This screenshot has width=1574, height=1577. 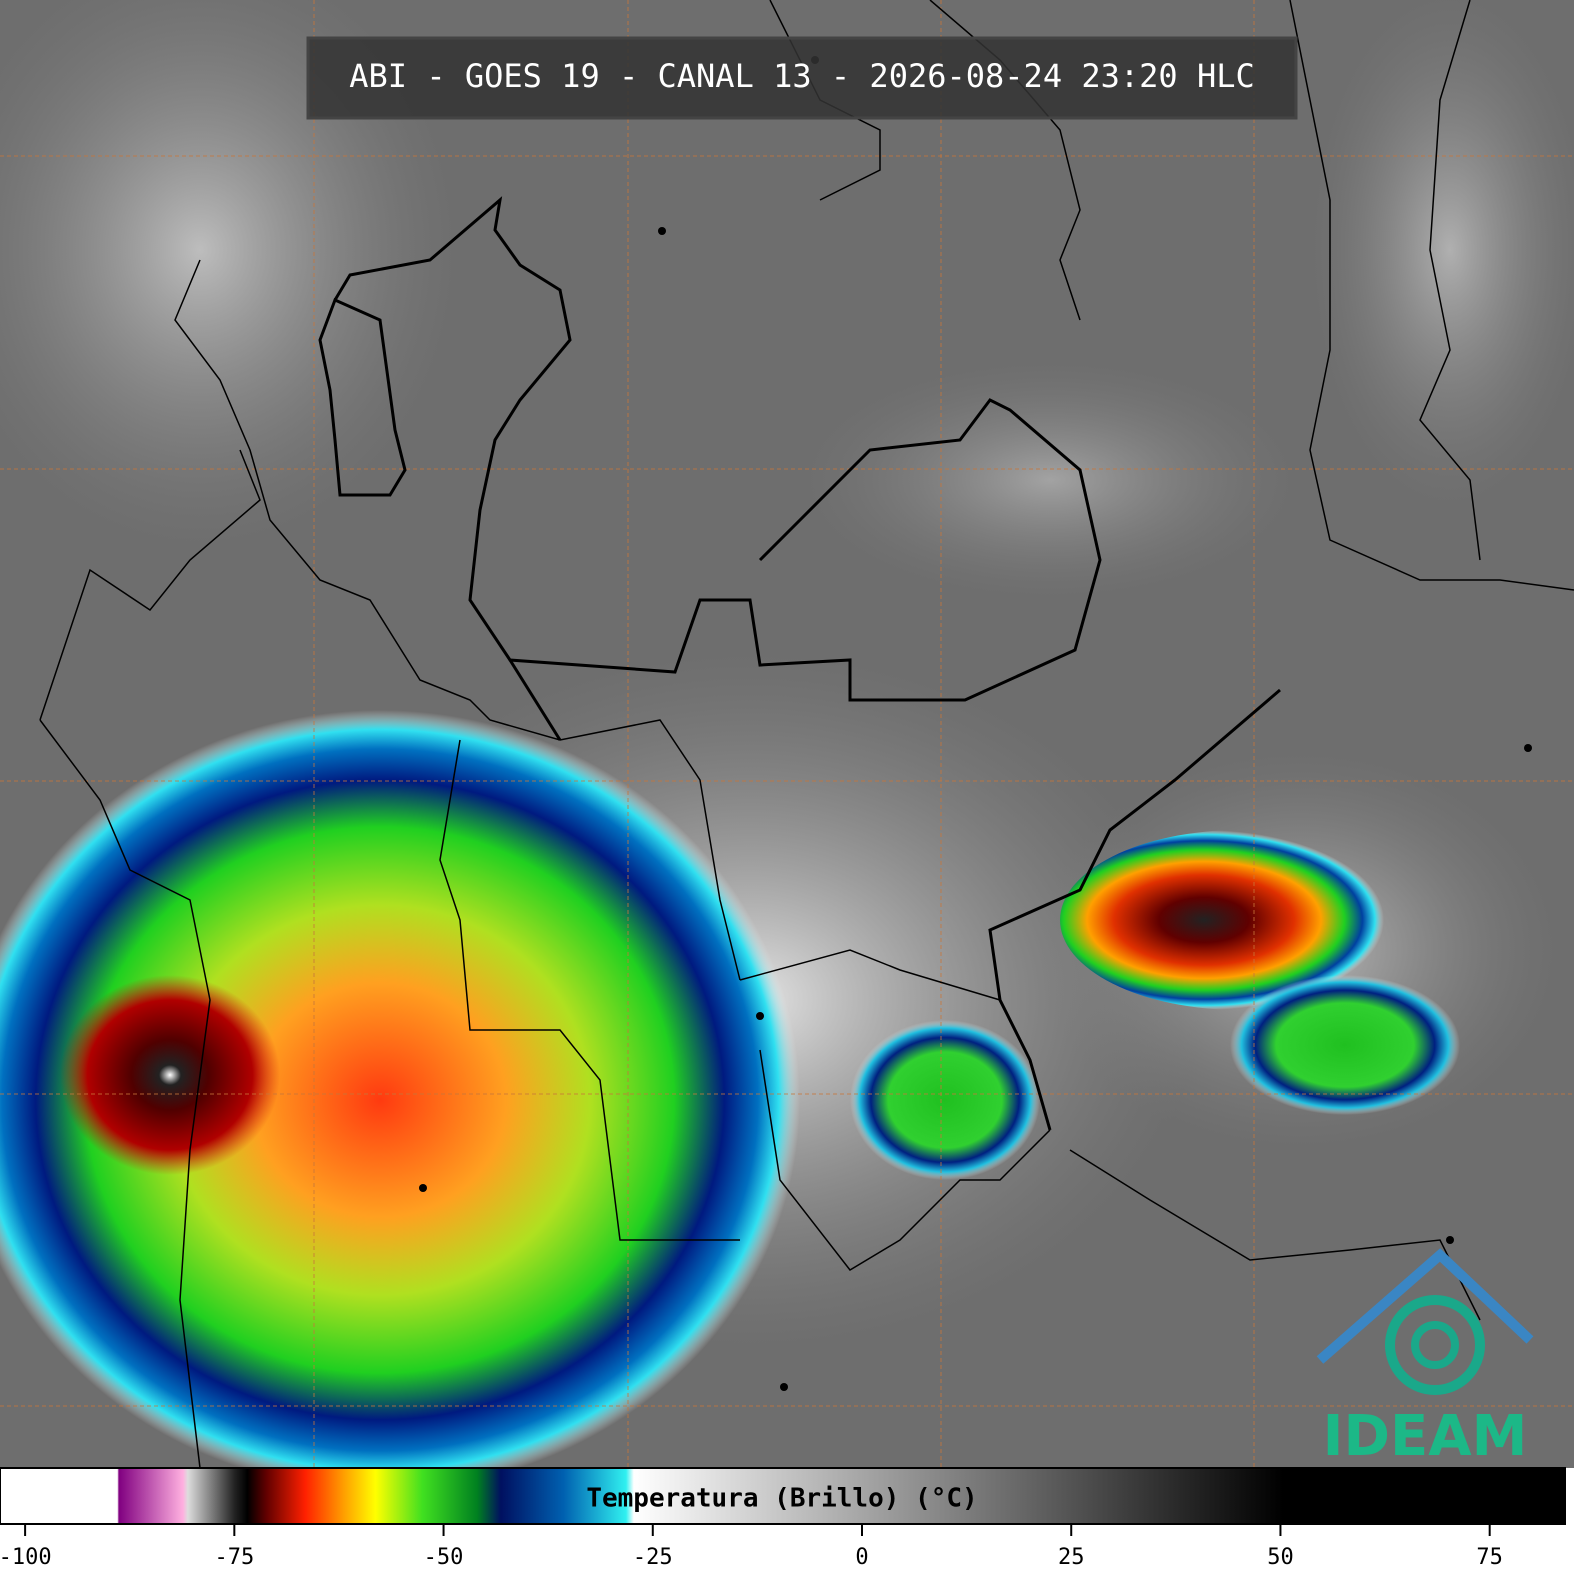 I want to click on logo: IDEAM, so click(x=1425, y=1358).